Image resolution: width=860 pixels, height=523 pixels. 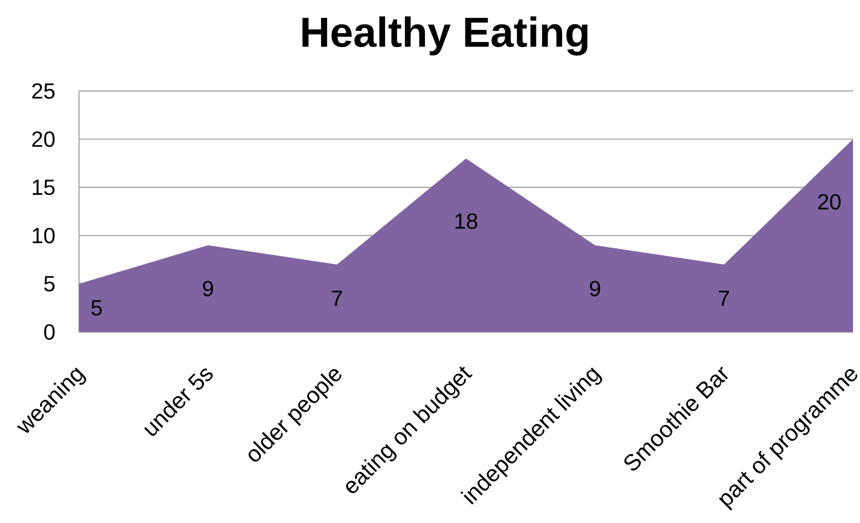 I want to click on chart-title: Healthy Eating, so click(x=445, y=36).